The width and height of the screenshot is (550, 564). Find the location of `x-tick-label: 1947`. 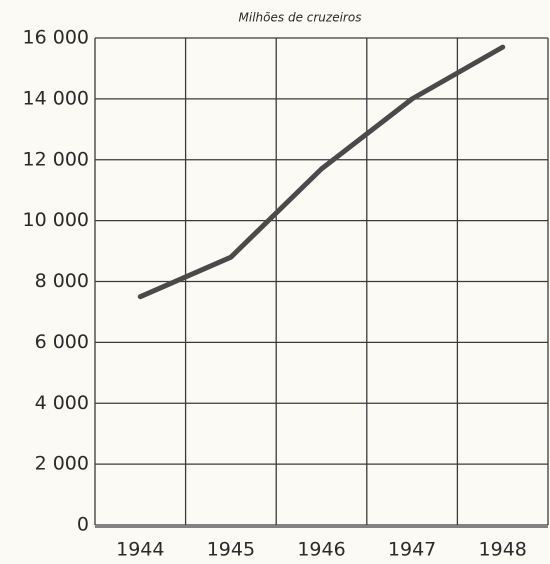

x-tick-label: 1947 is located at coordinates (412, 550).